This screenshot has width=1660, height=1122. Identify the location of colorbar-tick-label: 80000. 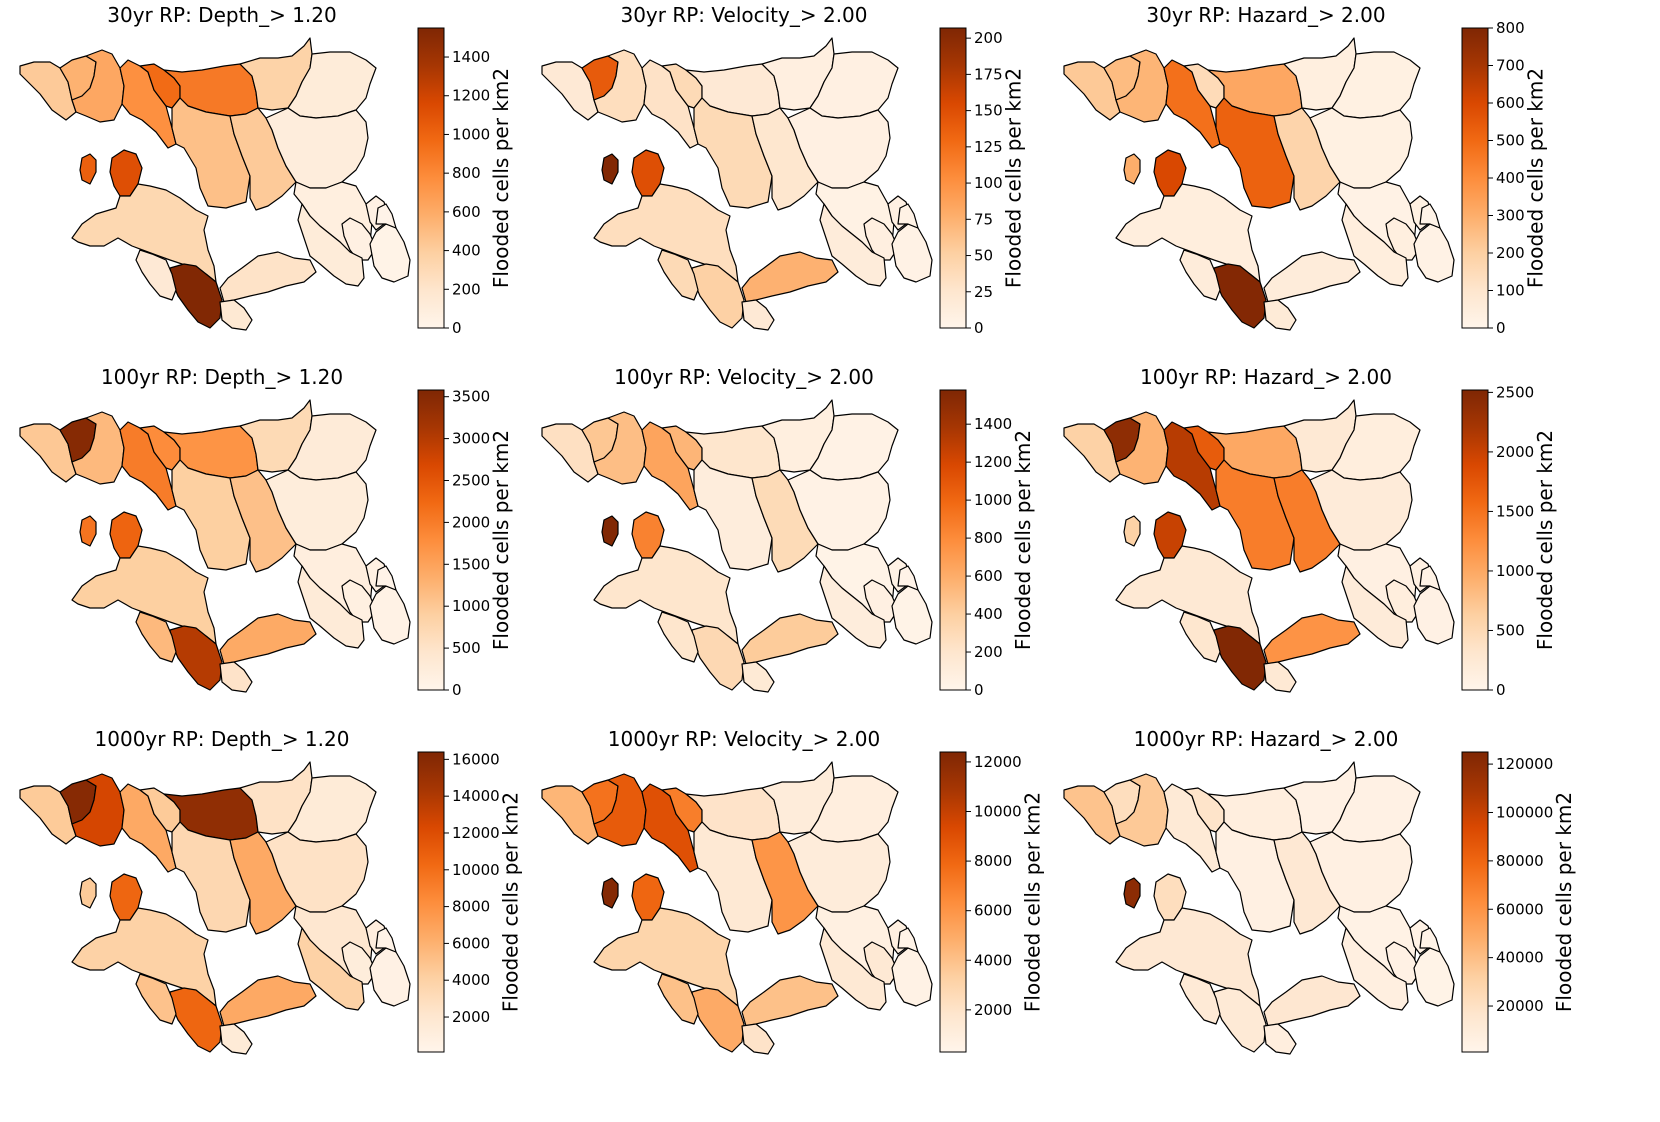
(1520, 861).